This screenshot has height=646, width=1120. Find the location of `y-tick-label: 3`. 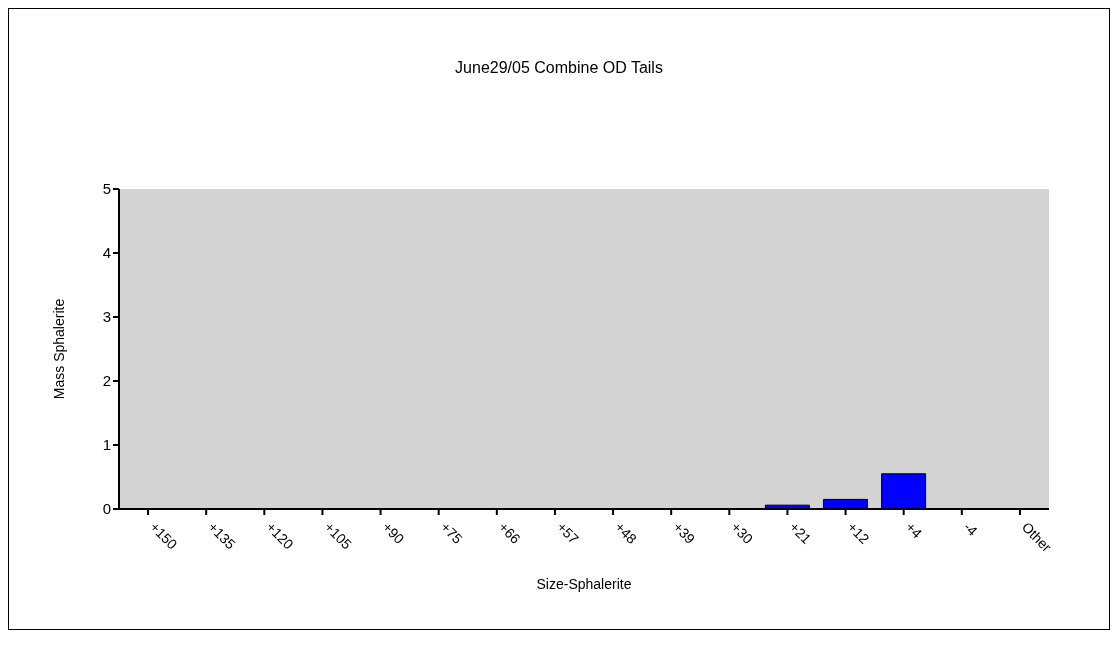

y-tick-label: 3 is located at coordinates (106, 317).